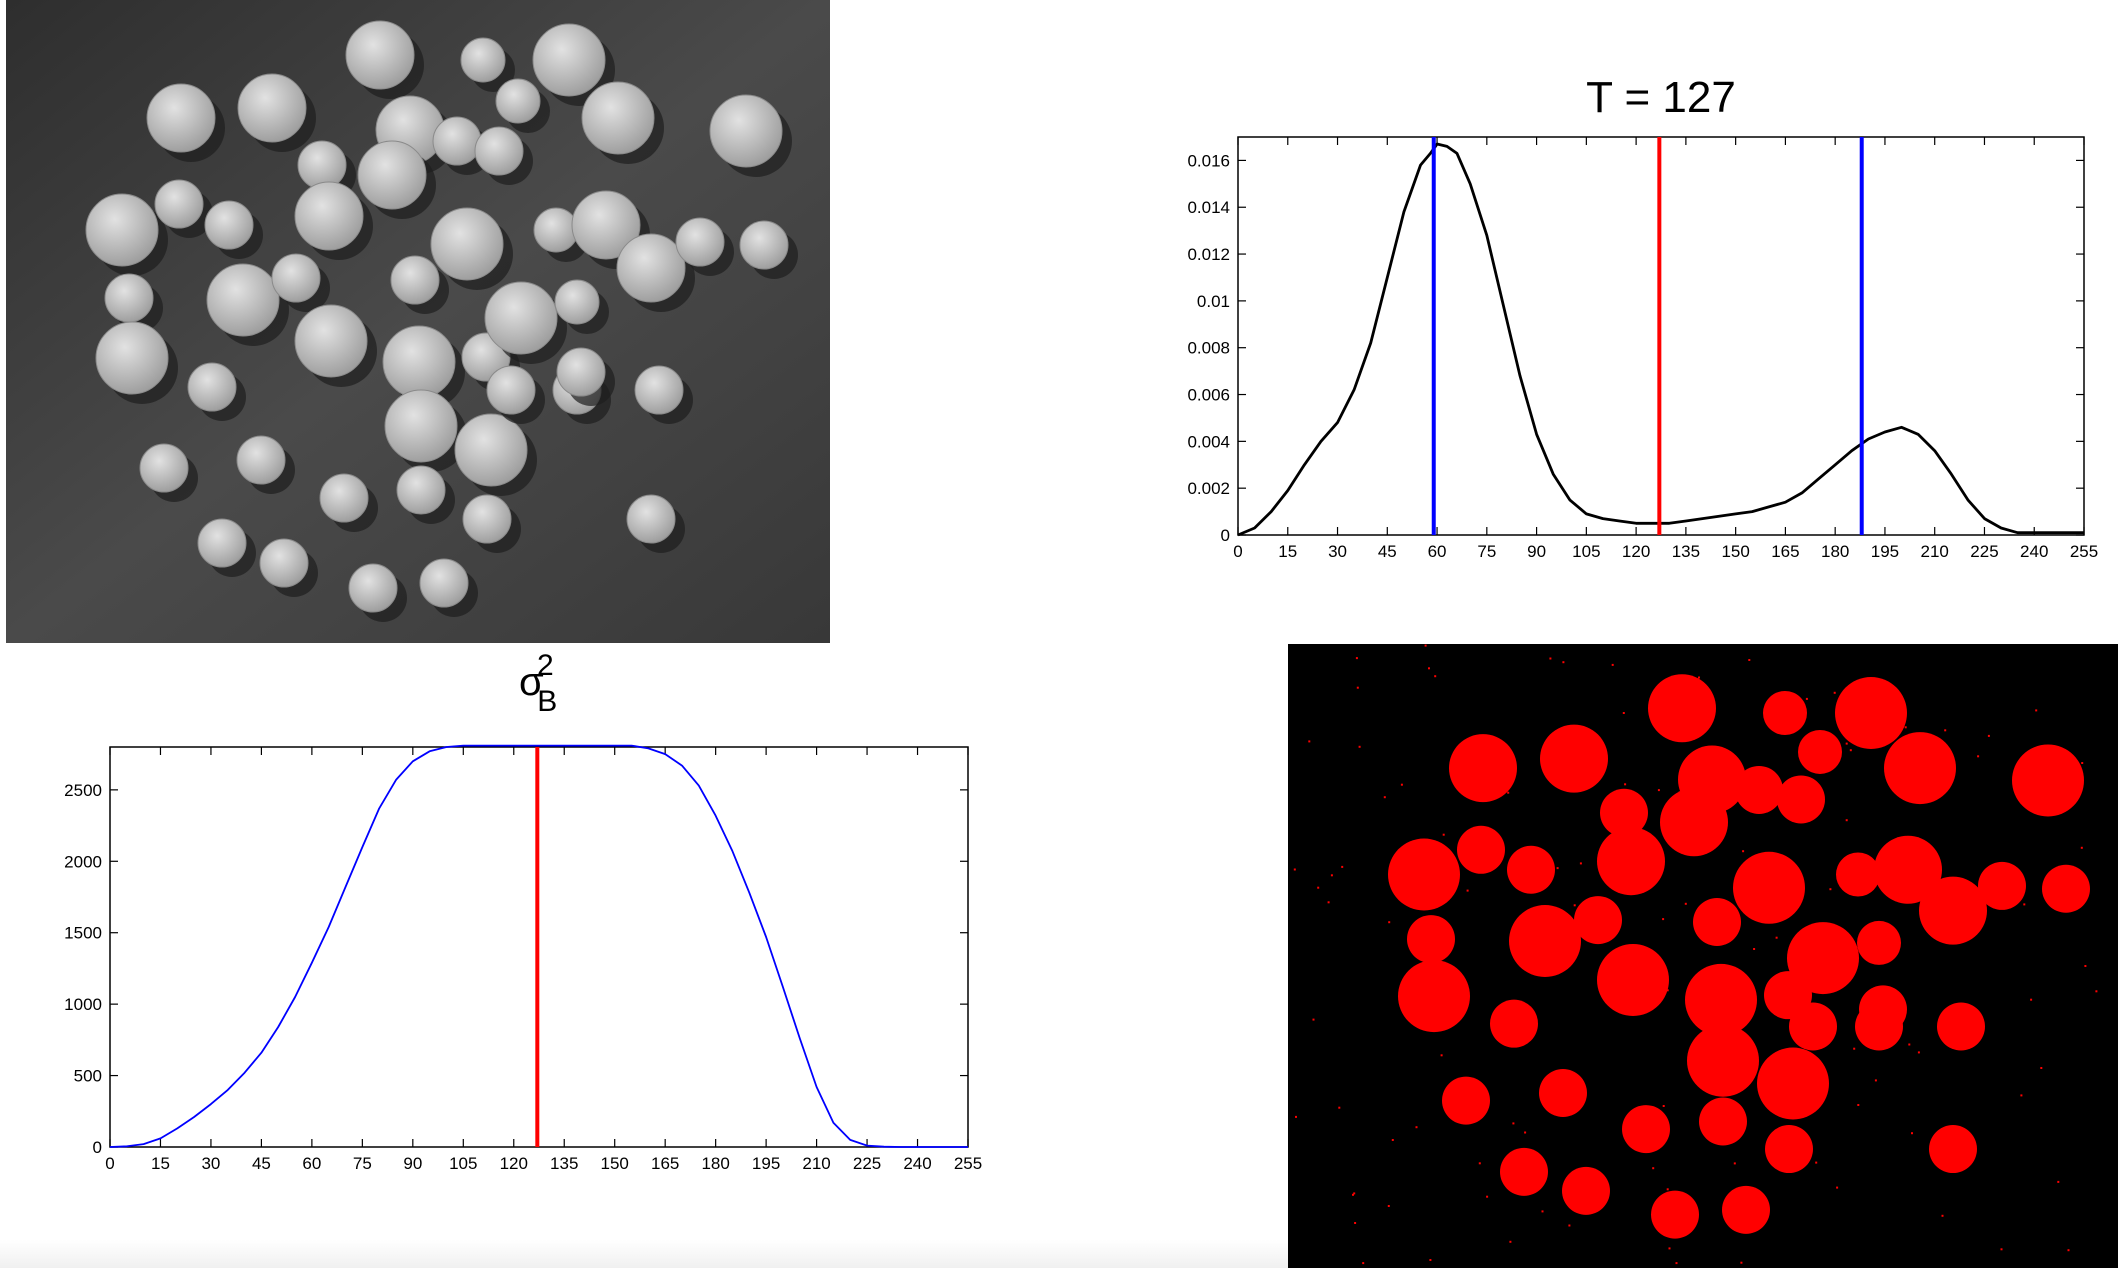 The height and width of the screenshot is (1273, 2118). I want to click on x-tick-label: 30, so click(1337, 551).